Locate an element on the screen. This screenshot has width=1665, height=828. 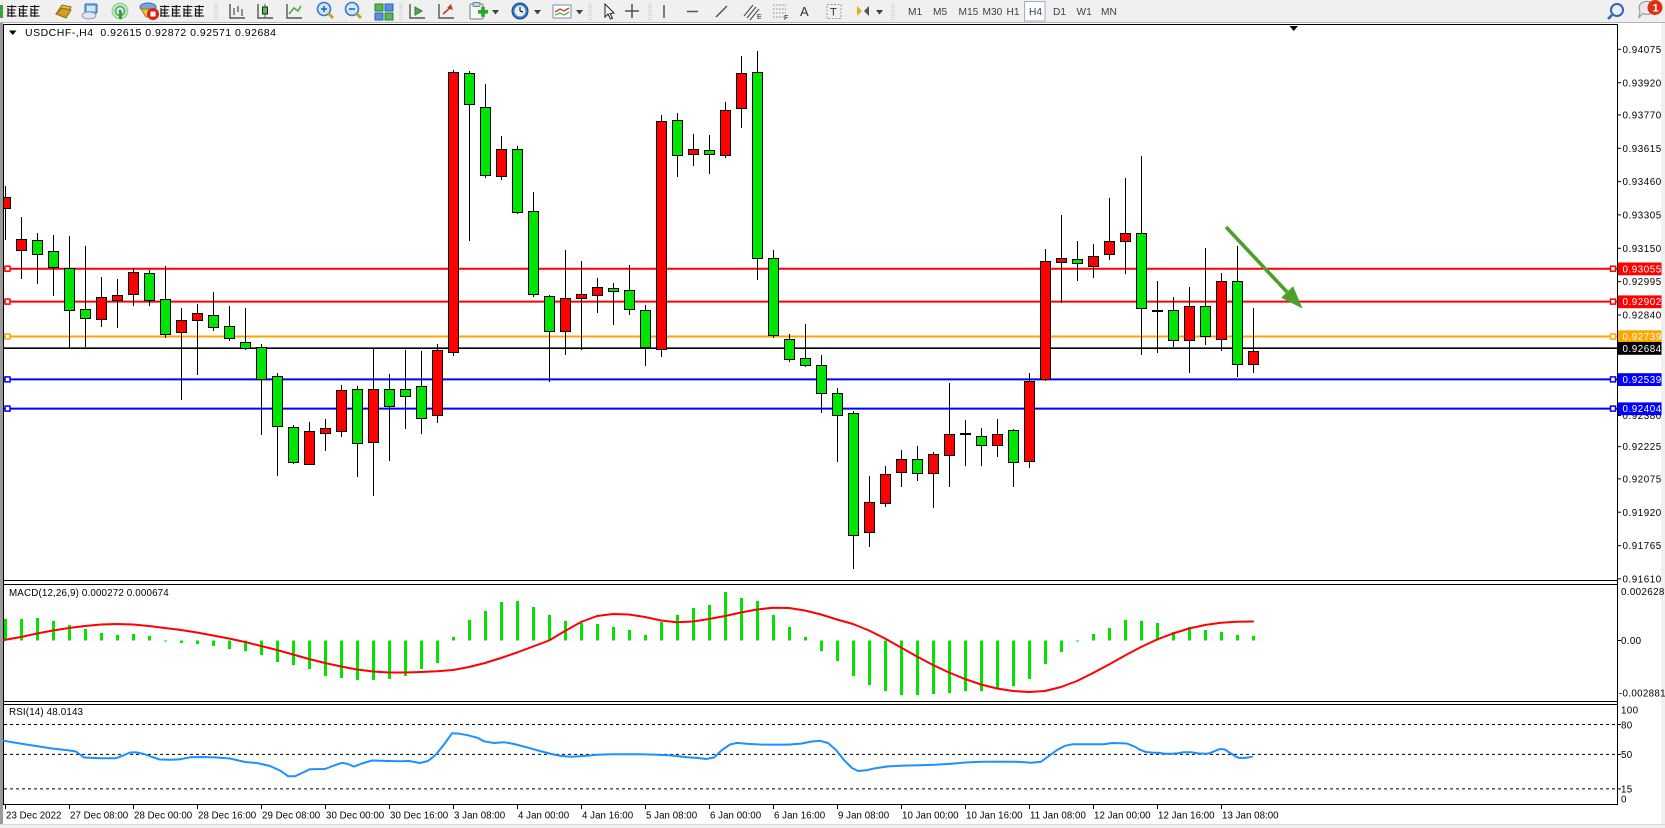
svg-text: M5 is located at coordinates (940, 12).